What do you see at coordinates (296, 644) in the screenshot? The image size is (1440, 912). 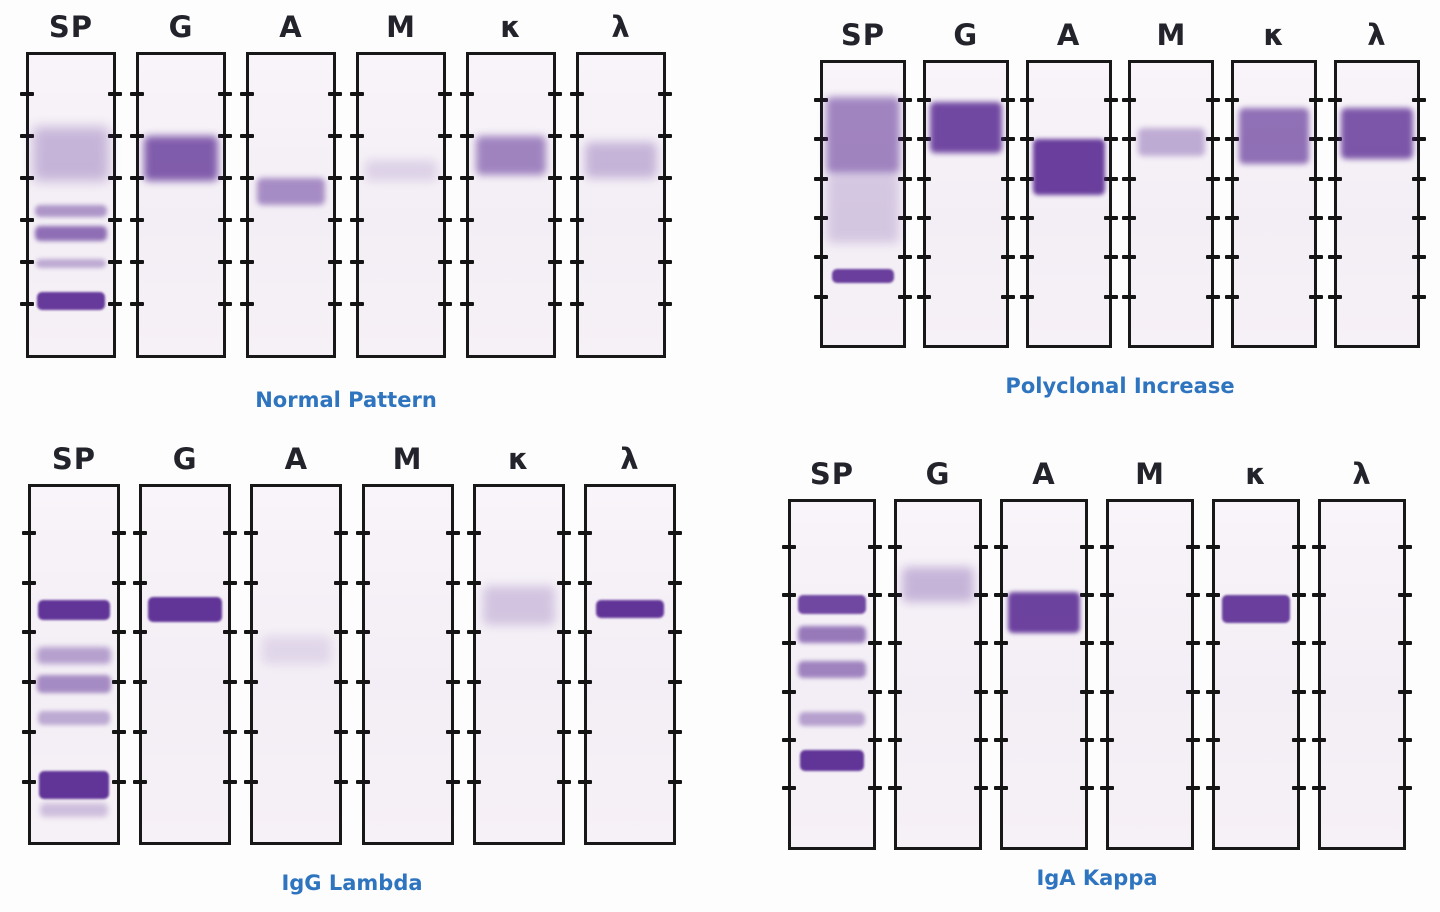 I see `lane-A: A` at bounding box center [296, 644].